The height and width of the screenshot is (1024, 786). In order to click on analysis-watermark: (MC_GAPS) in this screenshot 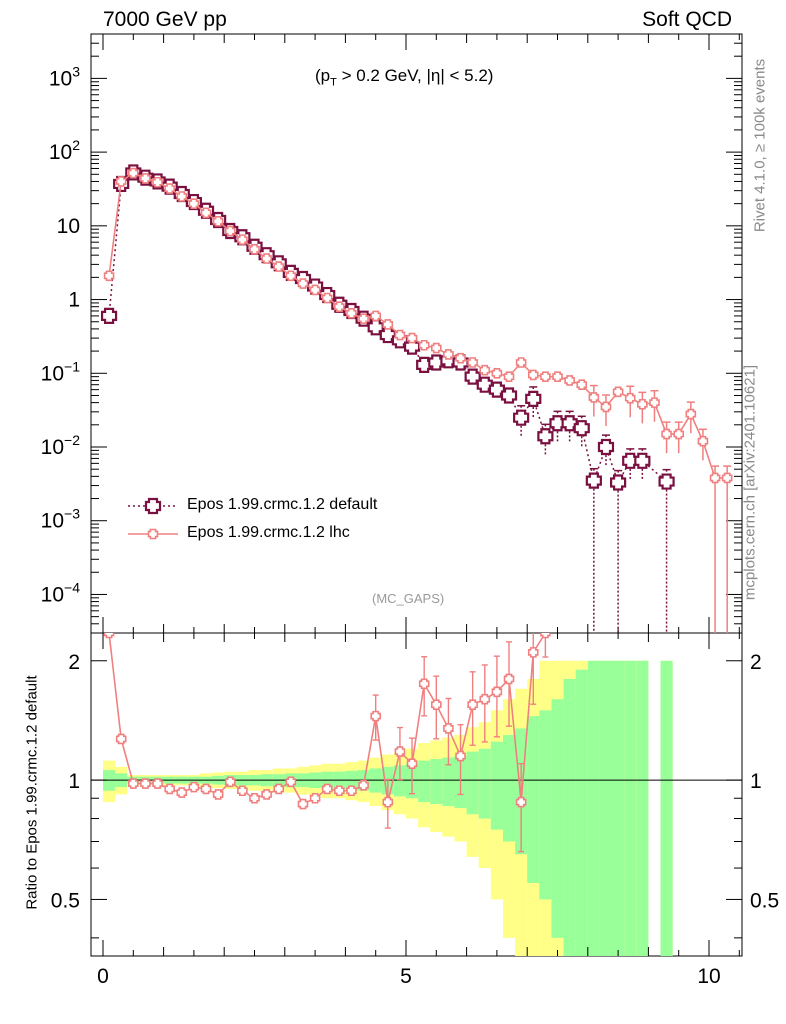, I will do `click(408, 598)`.